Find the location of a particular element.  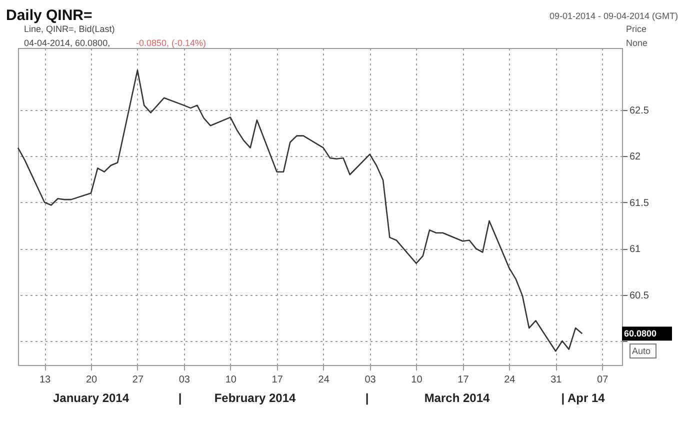

x-tick-label: 07 is located at coordinates (603, 380).